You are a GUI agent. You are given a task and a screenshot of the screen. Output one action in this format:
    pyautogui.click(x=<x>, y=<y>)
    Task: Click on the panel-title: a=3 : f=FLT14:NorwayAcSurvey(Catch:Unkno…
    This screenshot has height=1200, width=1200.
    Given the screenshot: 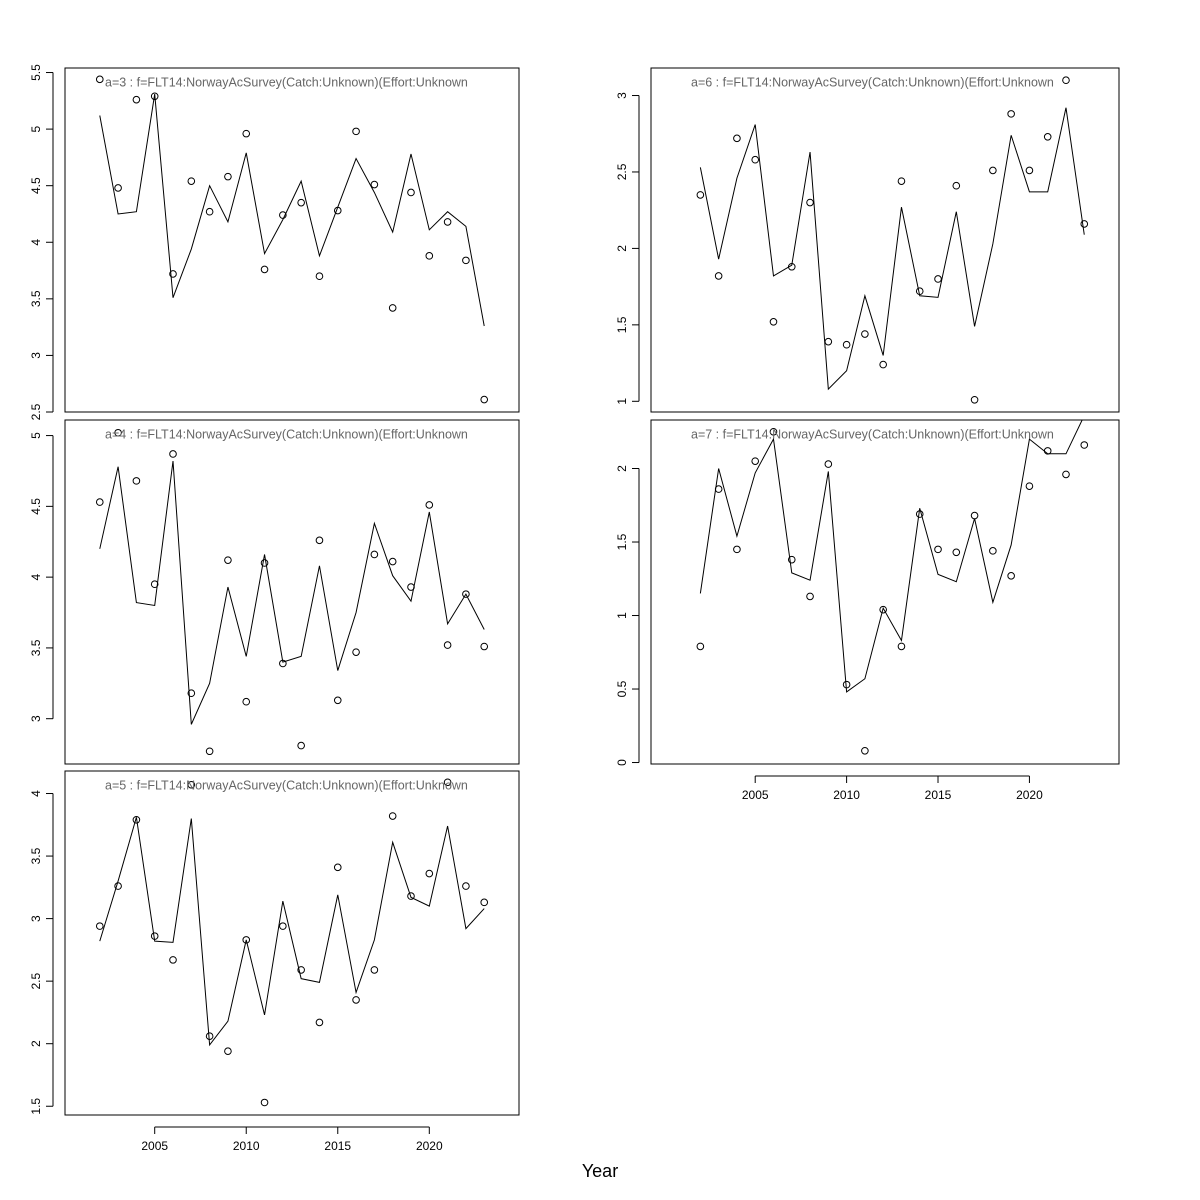 What is the action you would take?
    pyautogui.click(x=286, y=82)
    